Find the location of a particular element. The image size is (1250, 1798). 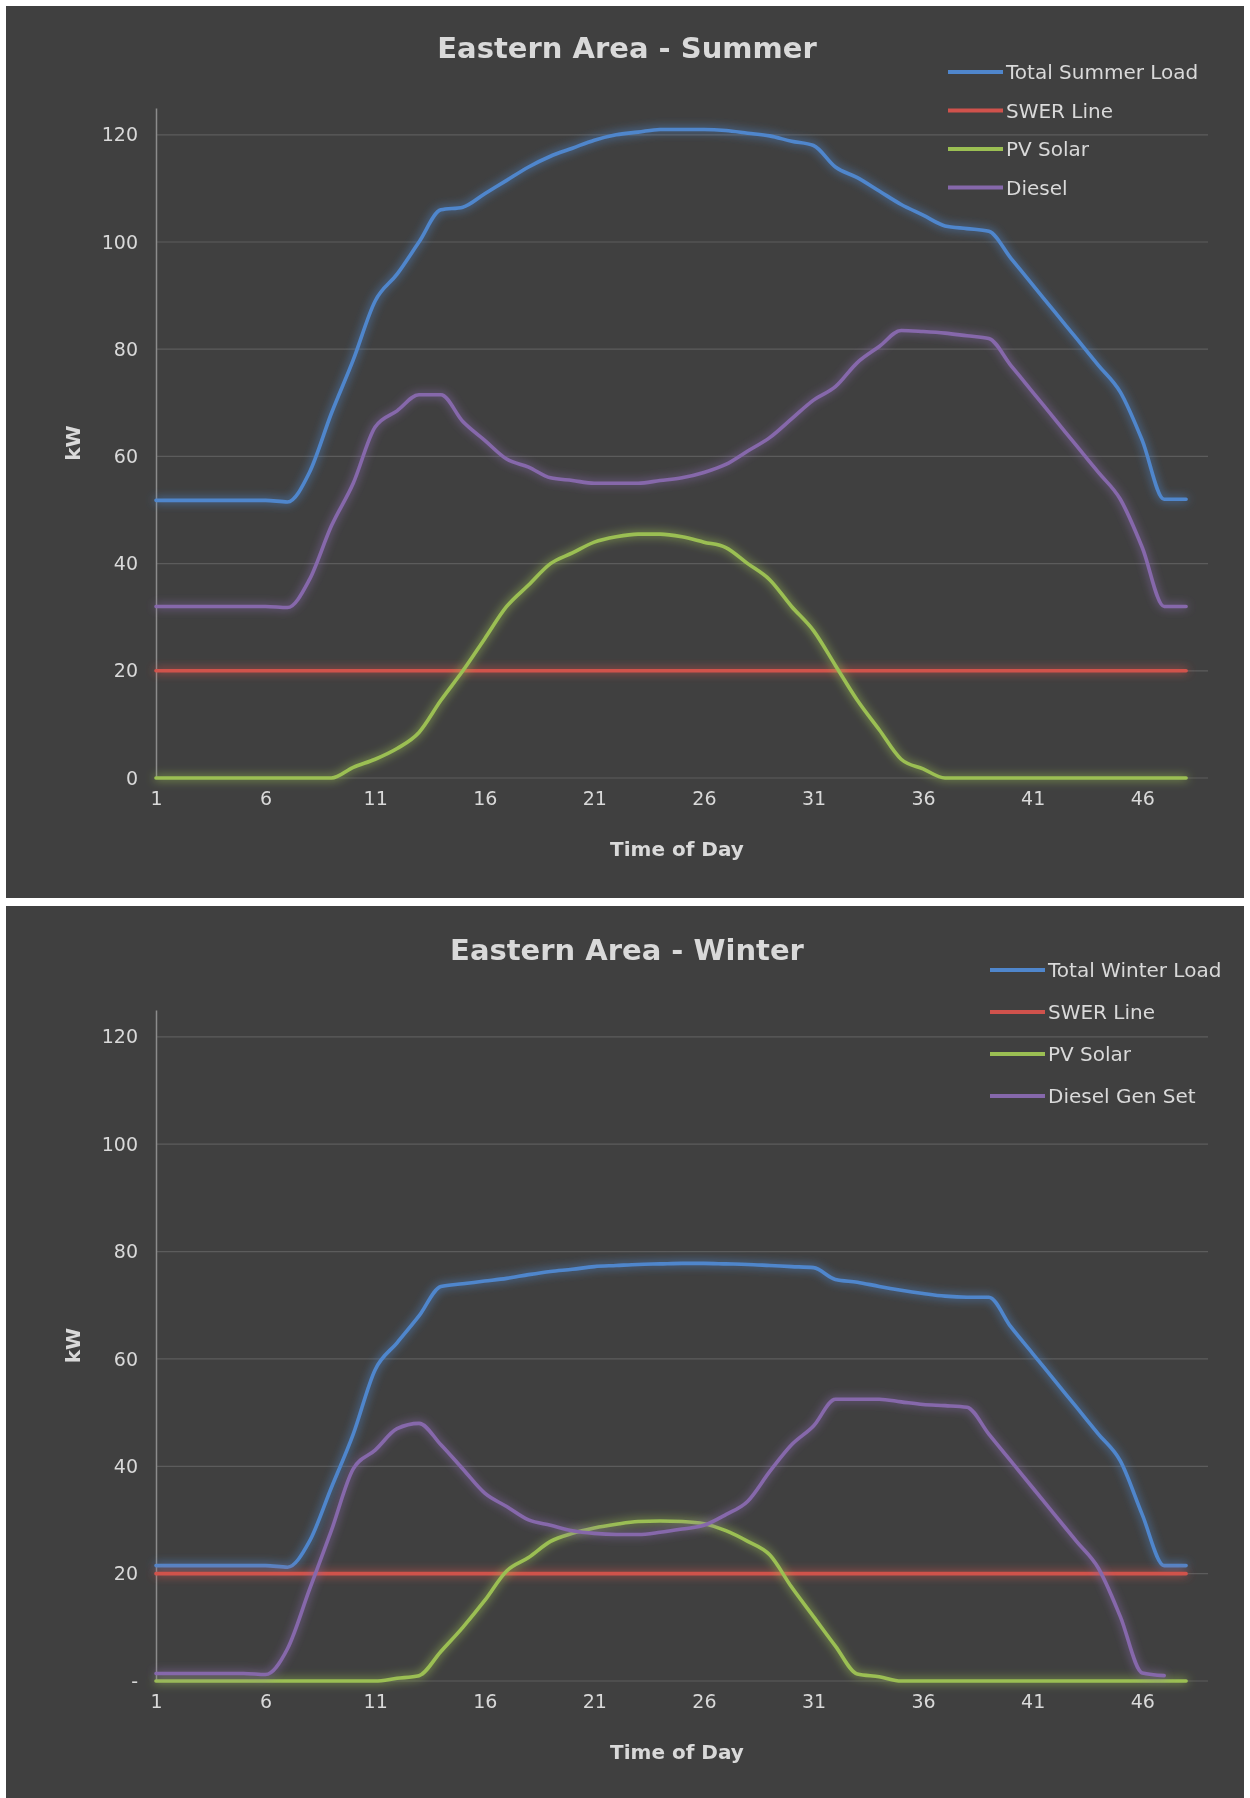

legend-label: Diesel Gen Set is located at coordinates (1122, 1096).